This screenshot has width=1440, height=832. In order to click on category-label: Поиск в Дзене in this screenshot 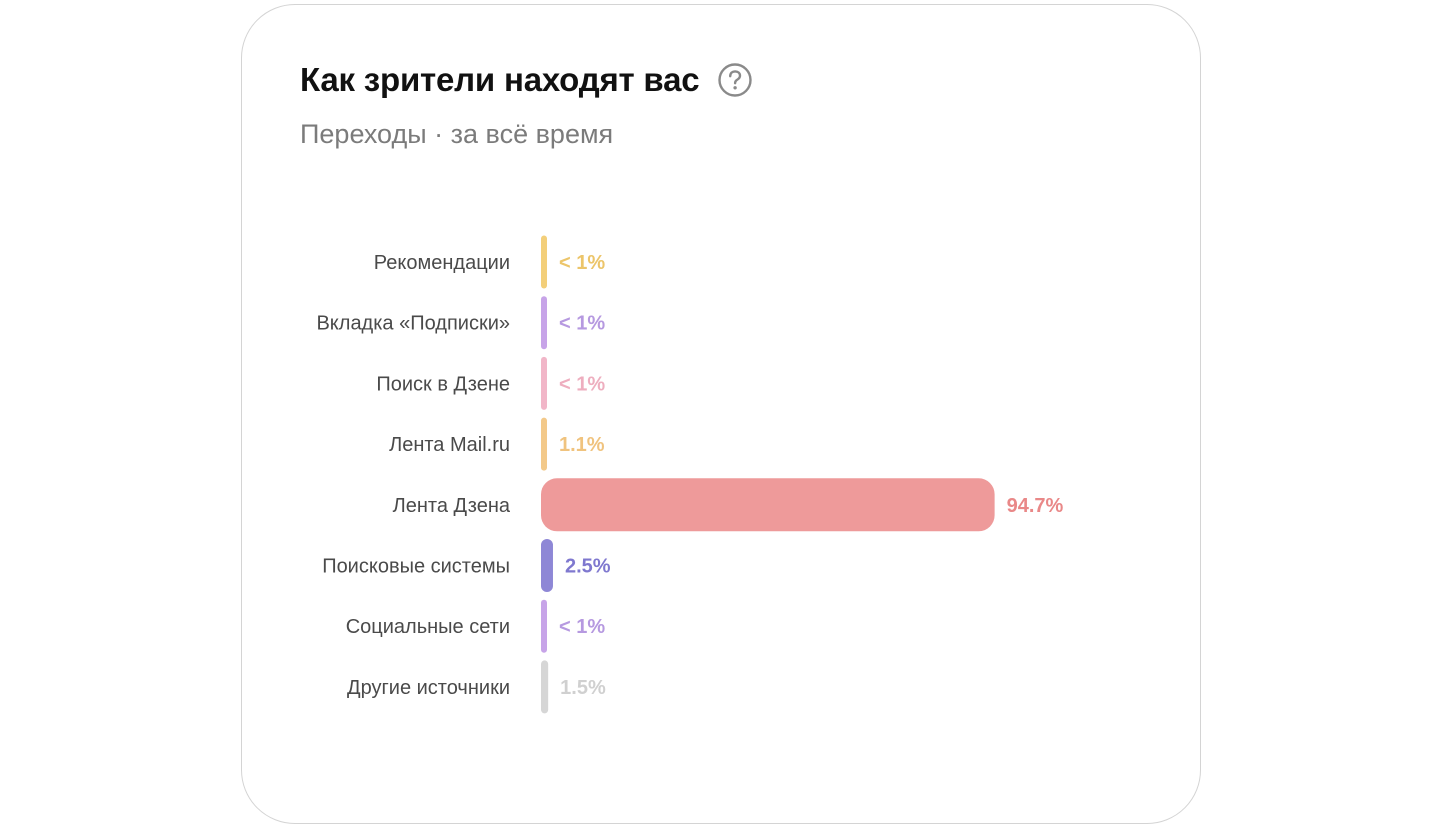, I will do `click(443, 384)`.